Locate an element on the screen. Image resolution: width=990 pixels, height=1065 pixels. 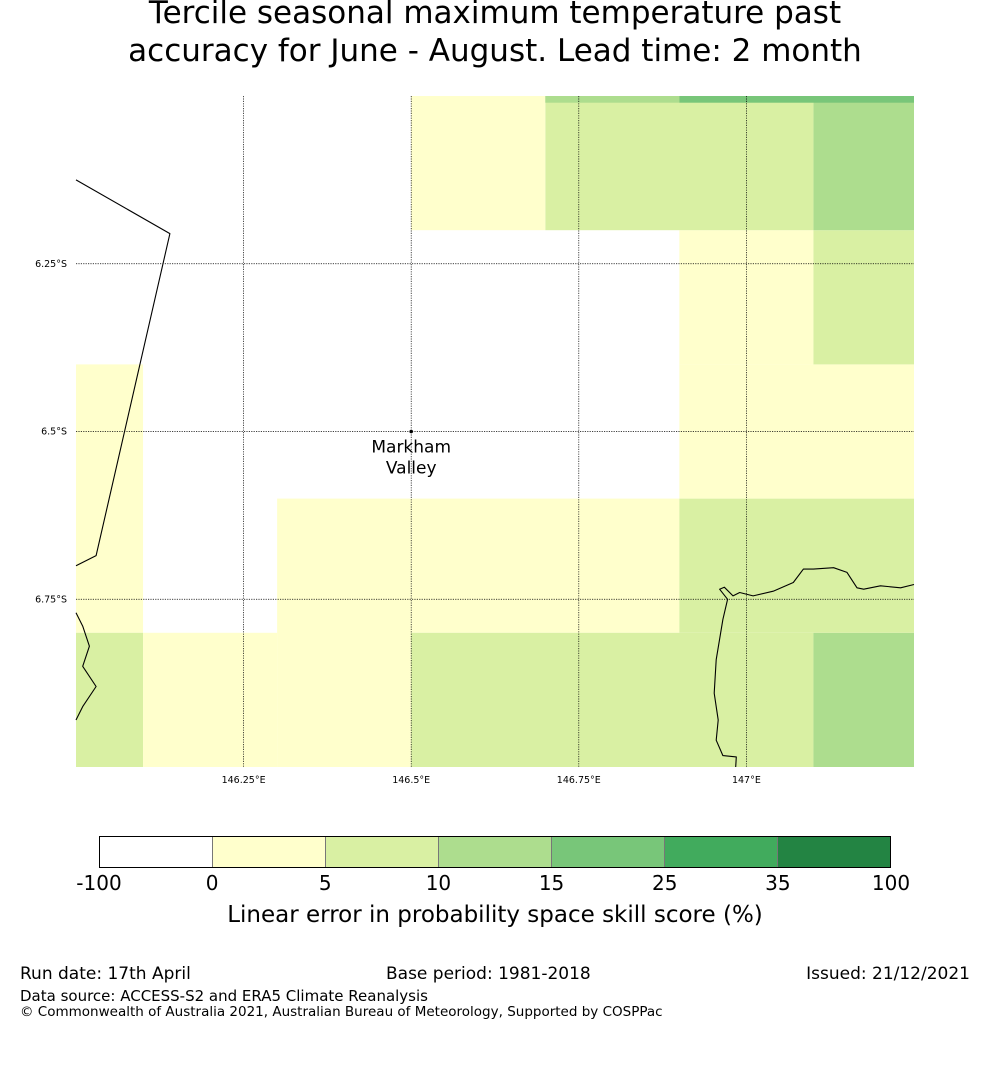
issued-date: Issued: 21/12/2021 is located at coordinates (888, 974).